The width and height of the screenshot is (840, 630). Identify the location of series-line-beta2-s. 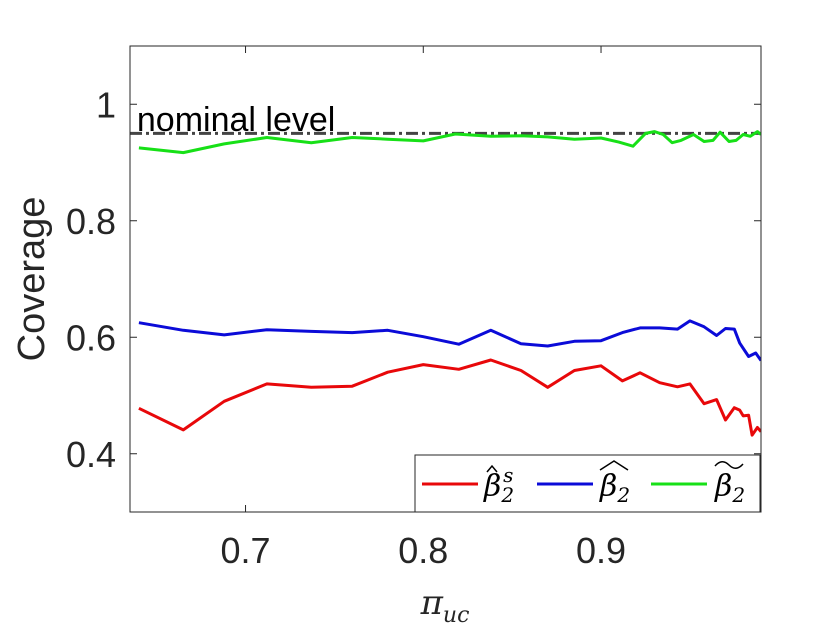
(449, 397).